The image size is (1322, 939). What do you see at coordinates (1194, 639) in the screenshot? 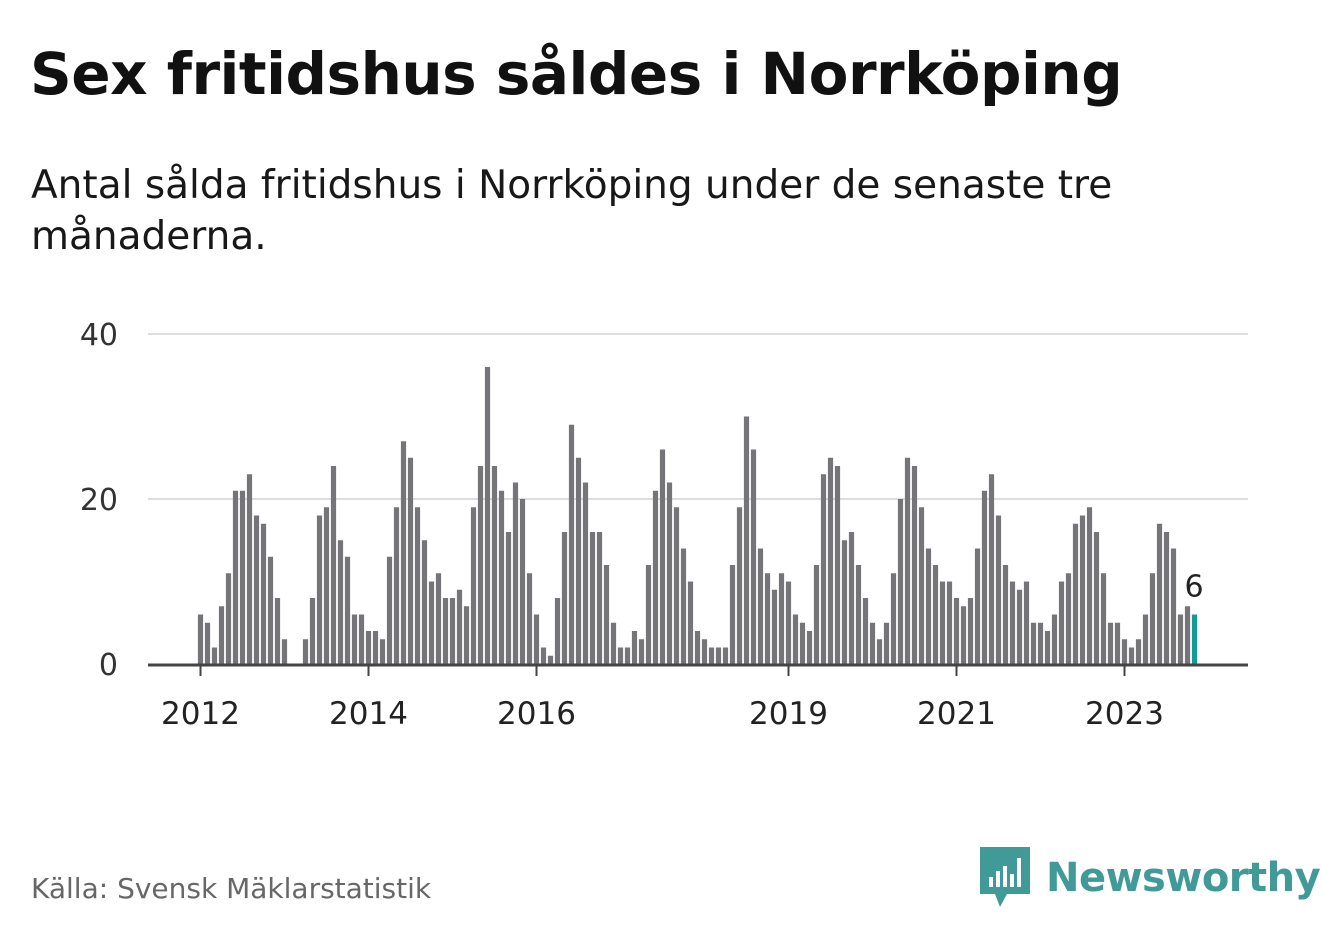
I see `bar-highlight` at bounding box center [1194, 639].